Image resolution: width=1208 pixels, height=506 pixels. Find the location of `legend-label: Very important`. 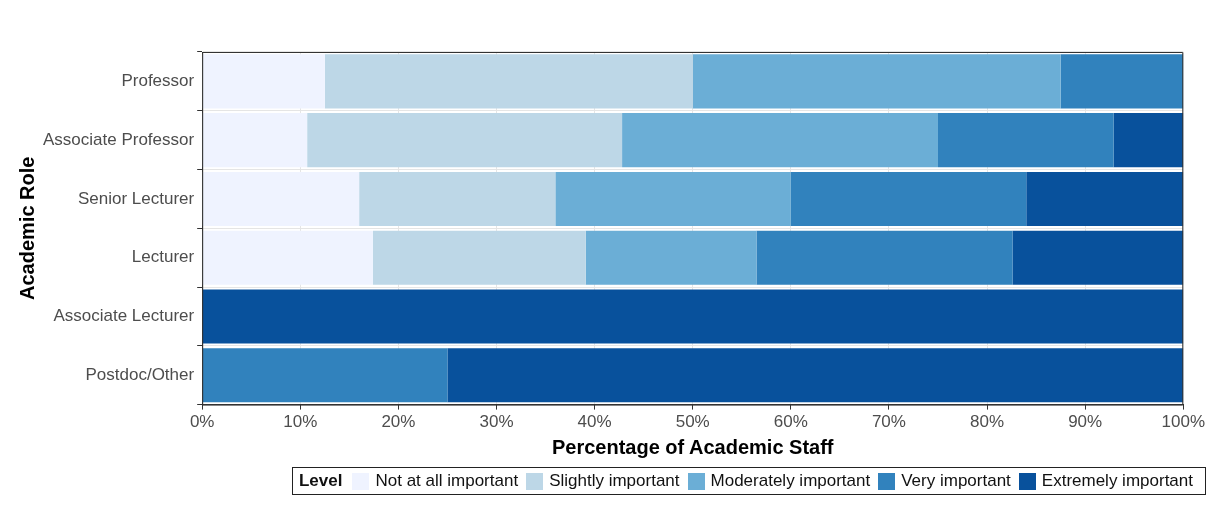

legend-label: Very important is located at coordinates (956, 481).